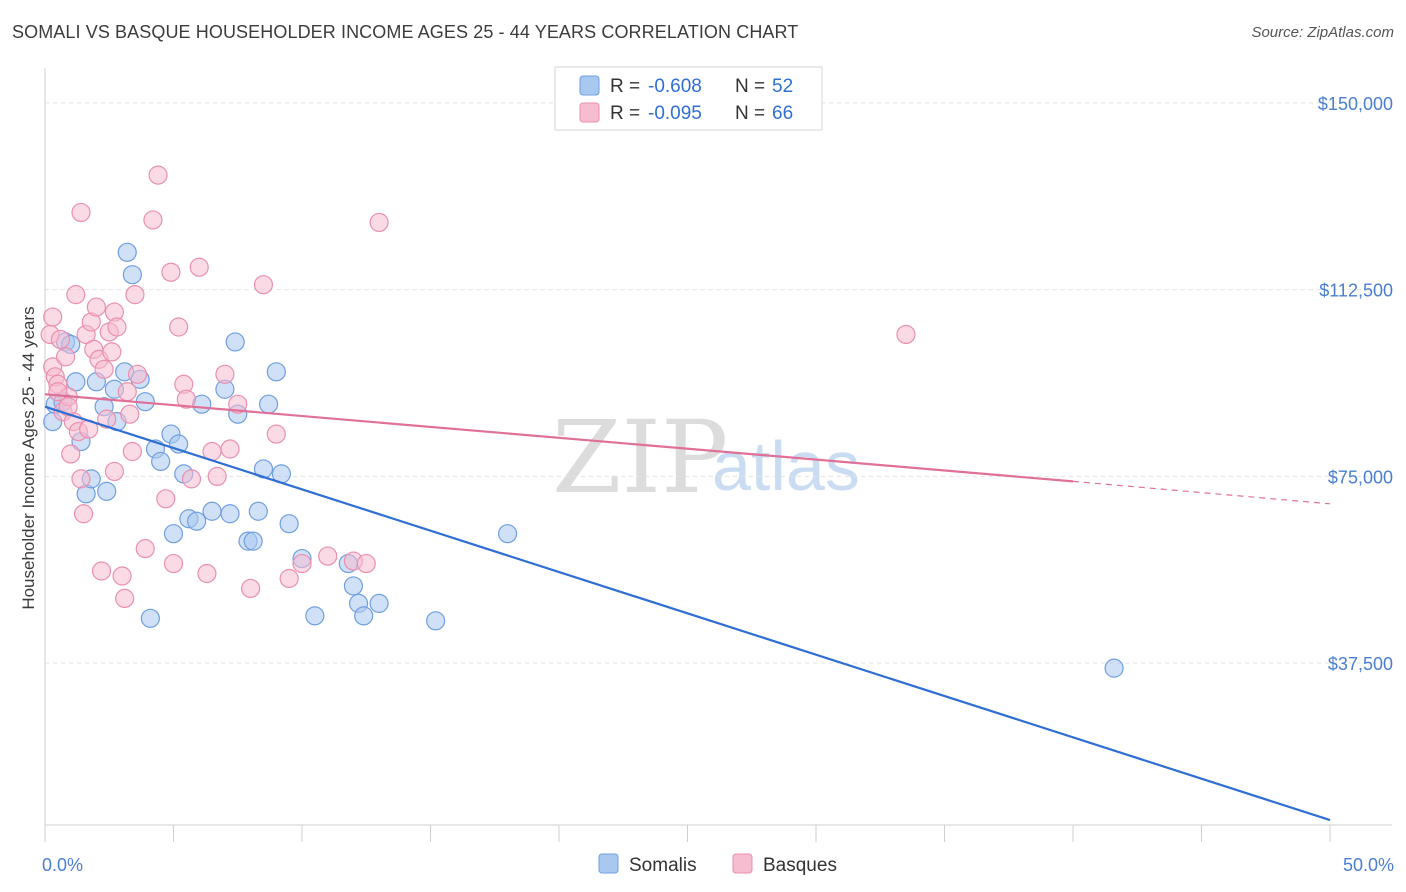  I want to click on trend-line-basques, so click(559, 438).